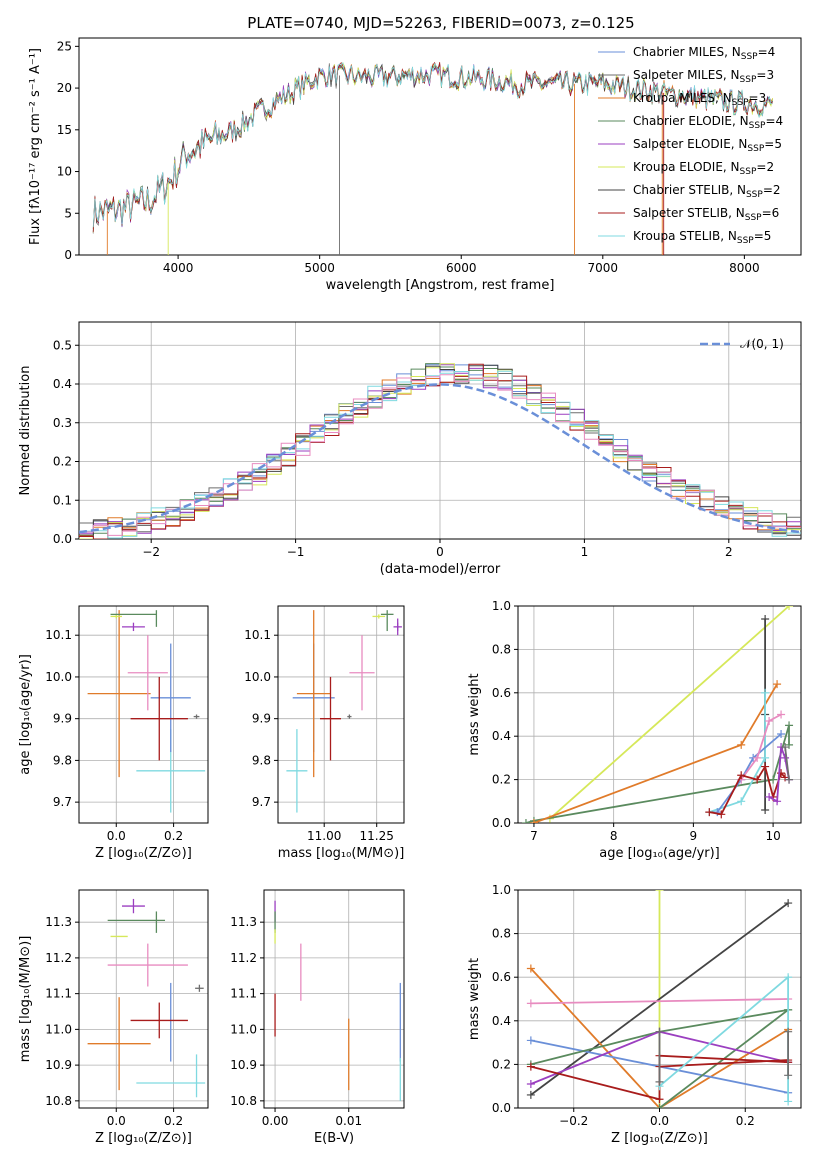 The height and width of the screenshot is (1170, 819). Describe the element at coordinates (68, 213) in the screenshot. I see `y-tick-label: 5` at that location.